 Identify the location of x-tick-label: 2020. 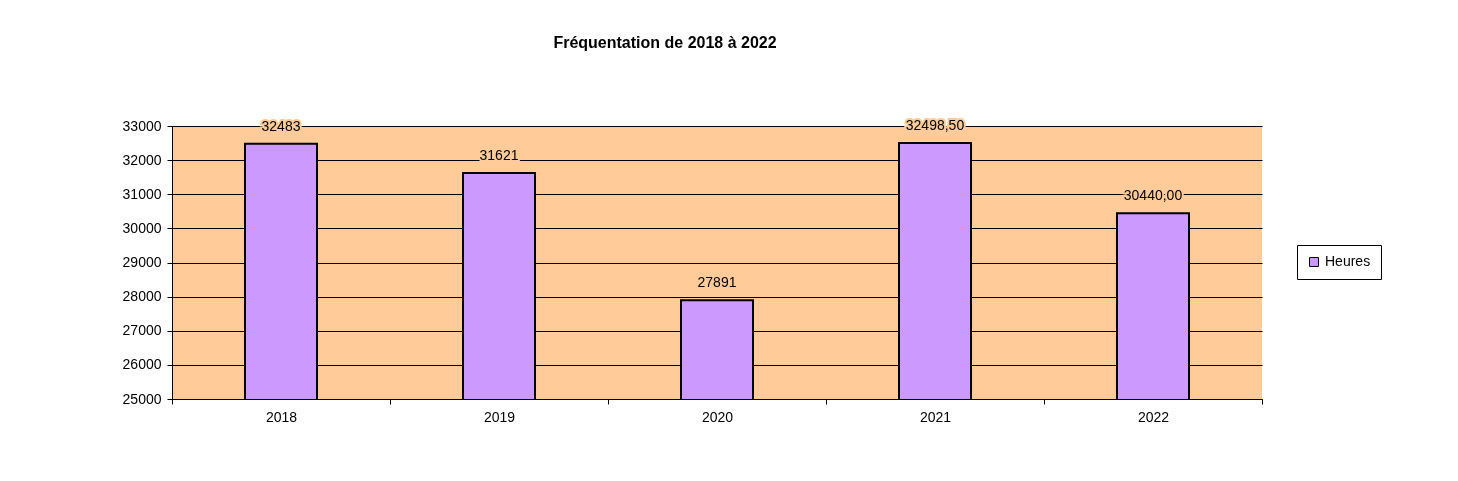
(717, 416).